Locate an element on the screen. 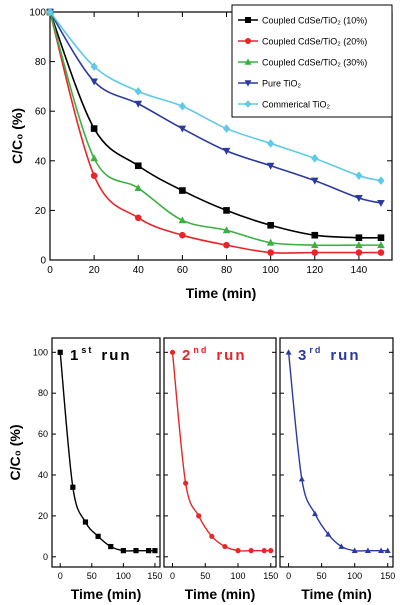 This screenshot has height=605, width=400. legend-box is located at coordinates (312, 61).